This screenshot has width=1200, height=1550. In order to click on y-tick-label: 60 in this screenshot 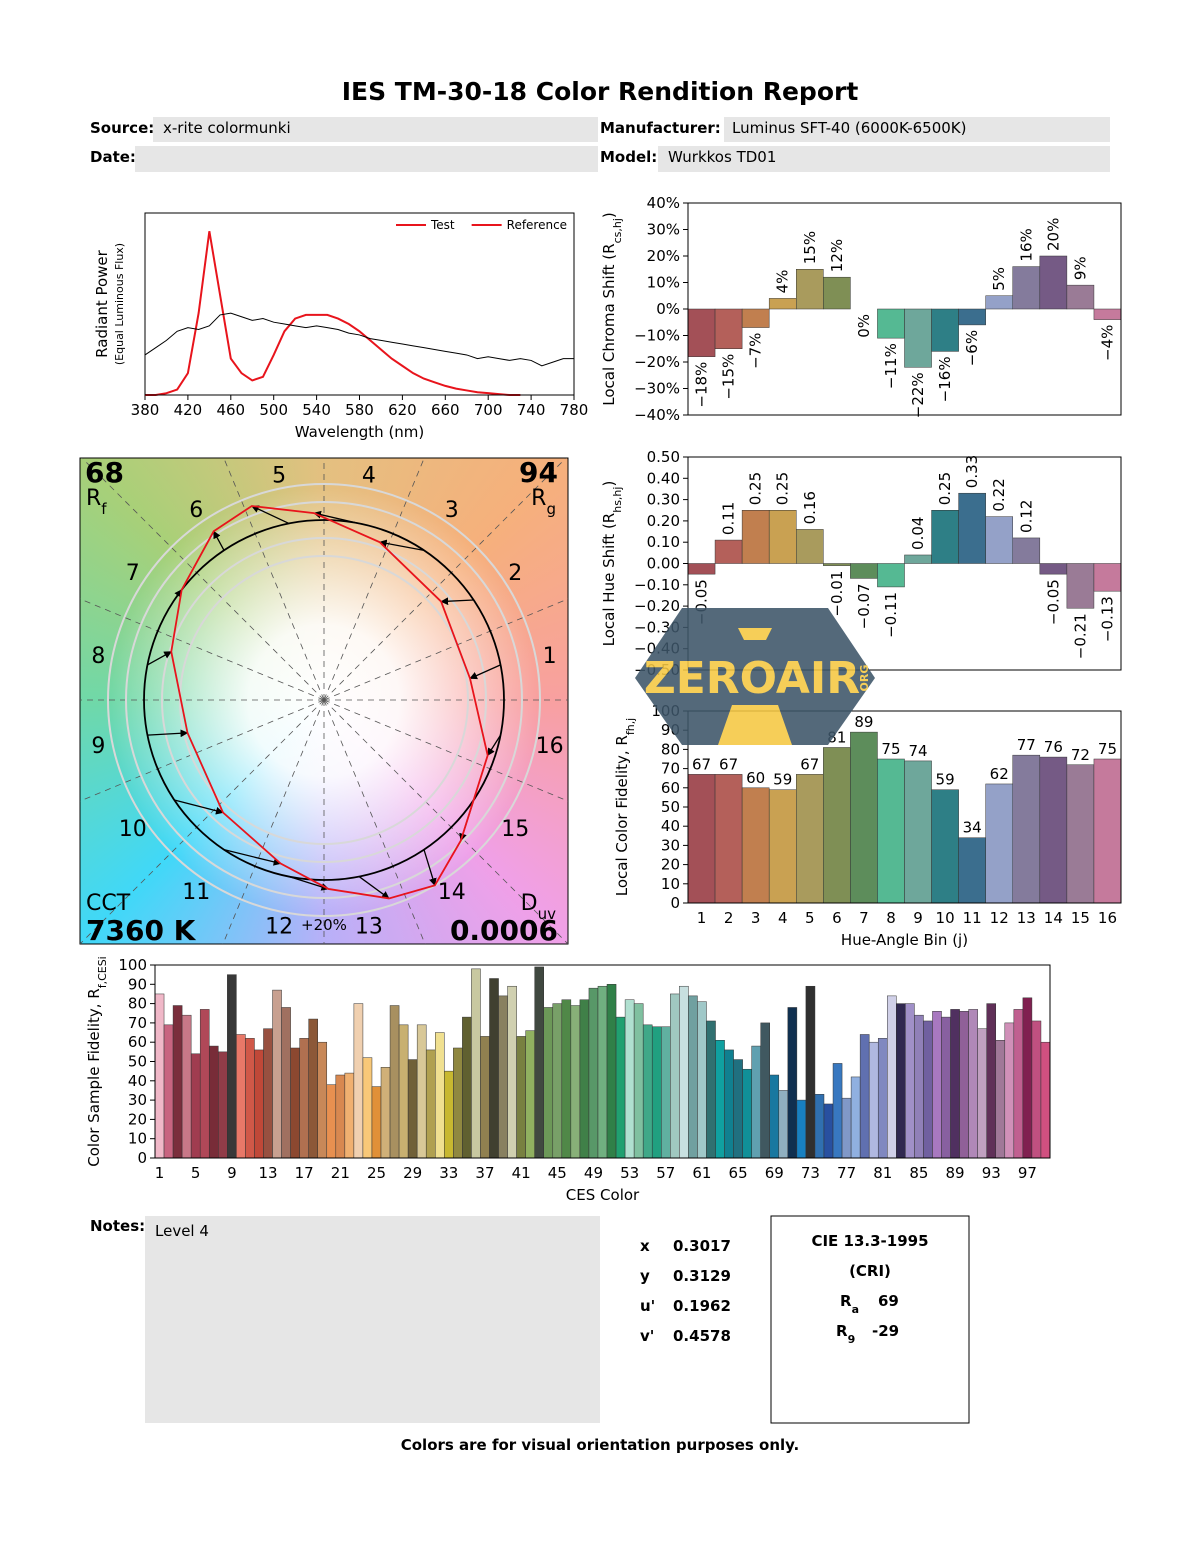, I will do `click(137, 1042)`.